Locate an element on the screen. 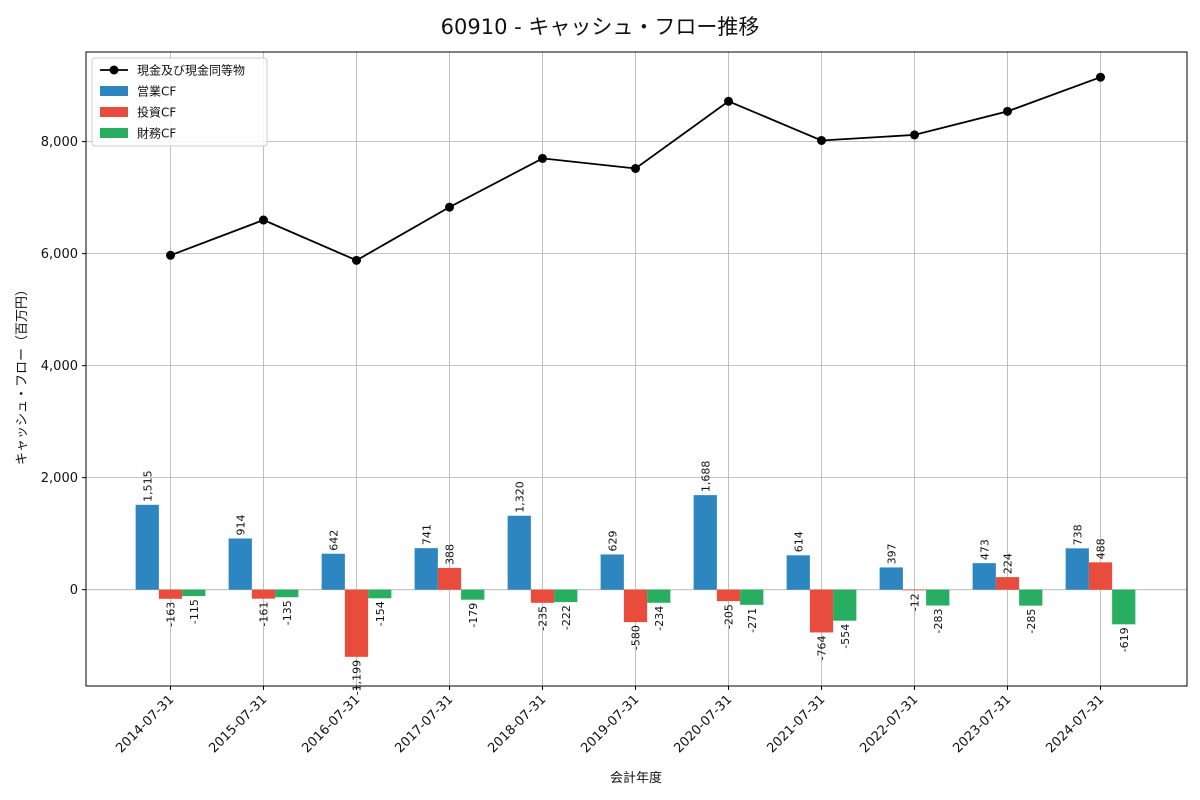 This screenshot has height=800, width=1200. bar-value-label: -115 is located at coordinates (194, 611).